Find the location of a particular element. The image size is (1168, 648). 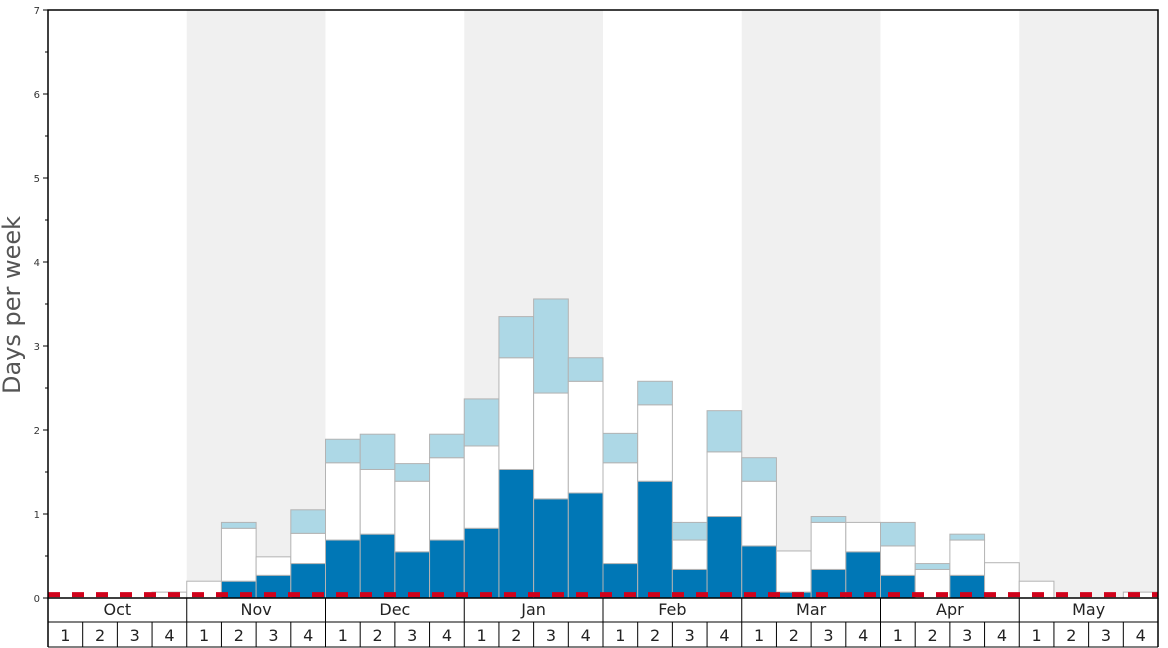

y-tick-label: 5 is located at coordinates (37, 179).